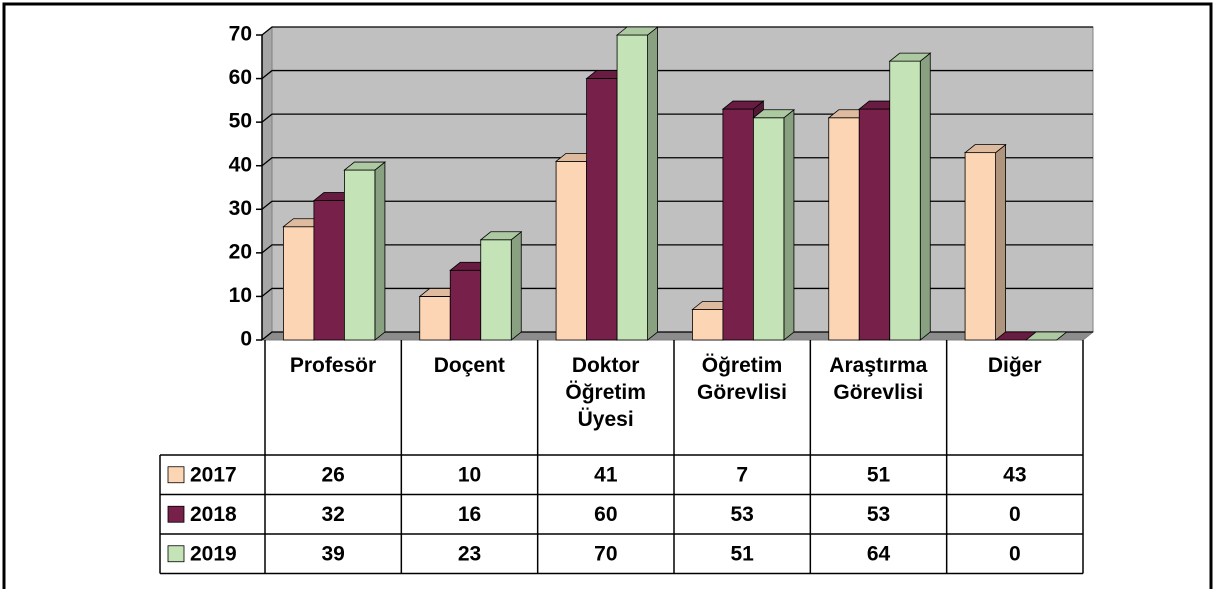 Image resolution: width=1215 pixels, height=589 pixels. What do you see at coordinates (240, 77) in the screenshot?
I see `y-tick-label: 60` at bounding box center [240, 77].